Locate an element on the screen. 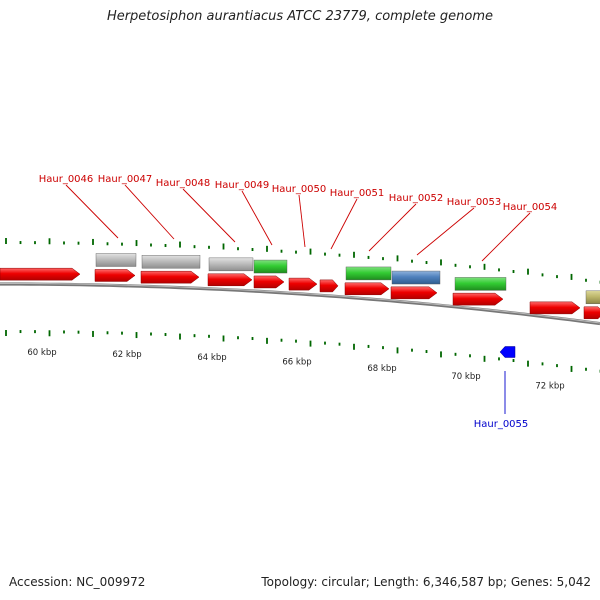 The height and width of the screenshot is (600, 600). scale-label-64-kbp: 64 kbp is located at coordinates (211, 358).